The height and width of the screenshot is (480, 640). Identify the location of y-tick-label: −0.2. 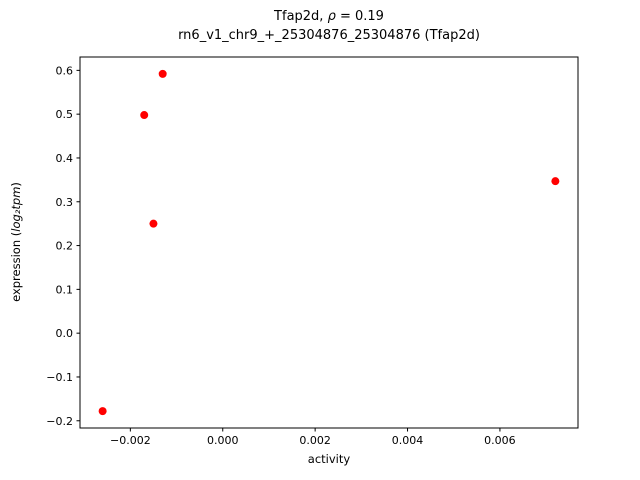
(59, 421).